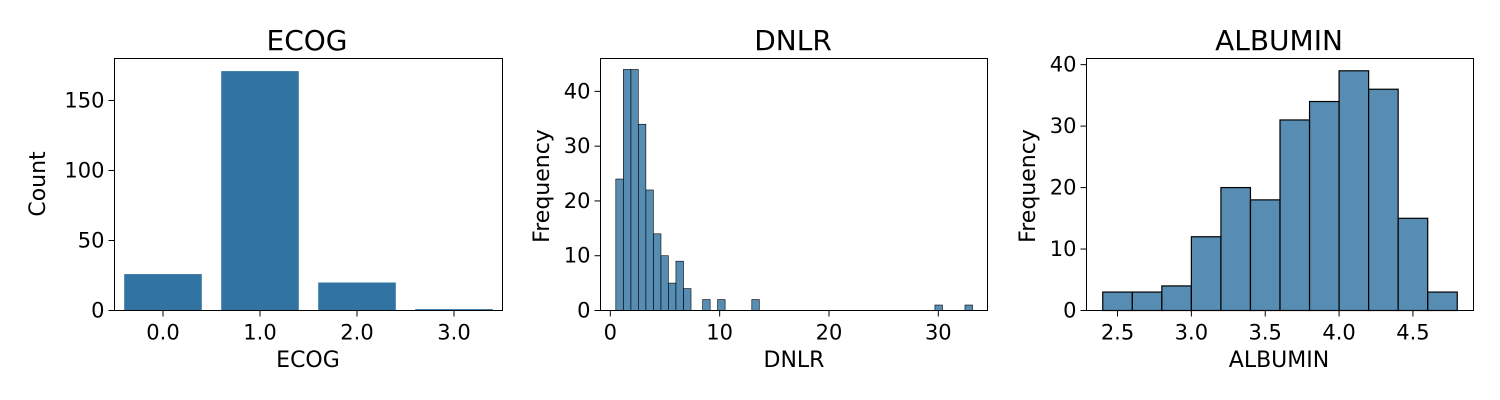 The image size is (1500, 400). Describe the element at coordinates (308, 360) in the screenshot. I see `x-axis-label: ECOG` at that location.